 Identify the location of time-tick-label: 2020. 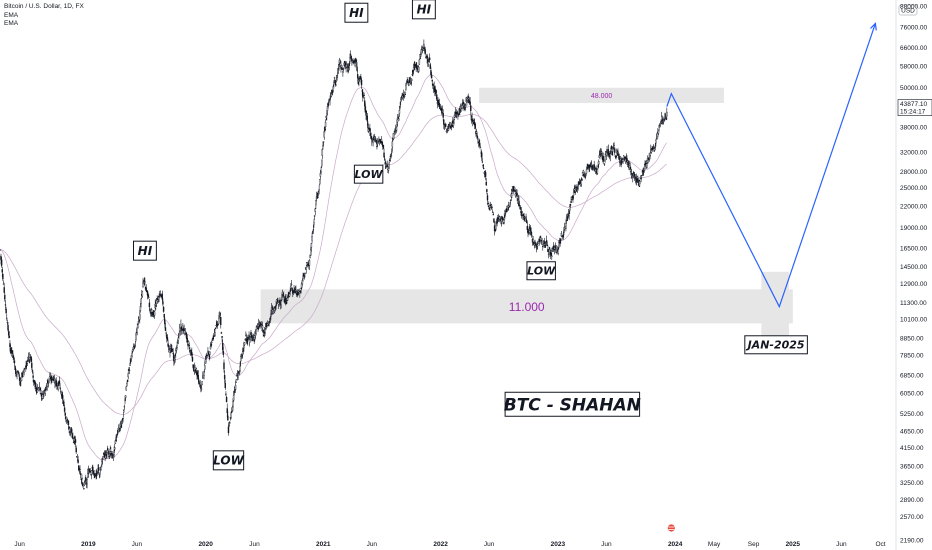
(205, 544).